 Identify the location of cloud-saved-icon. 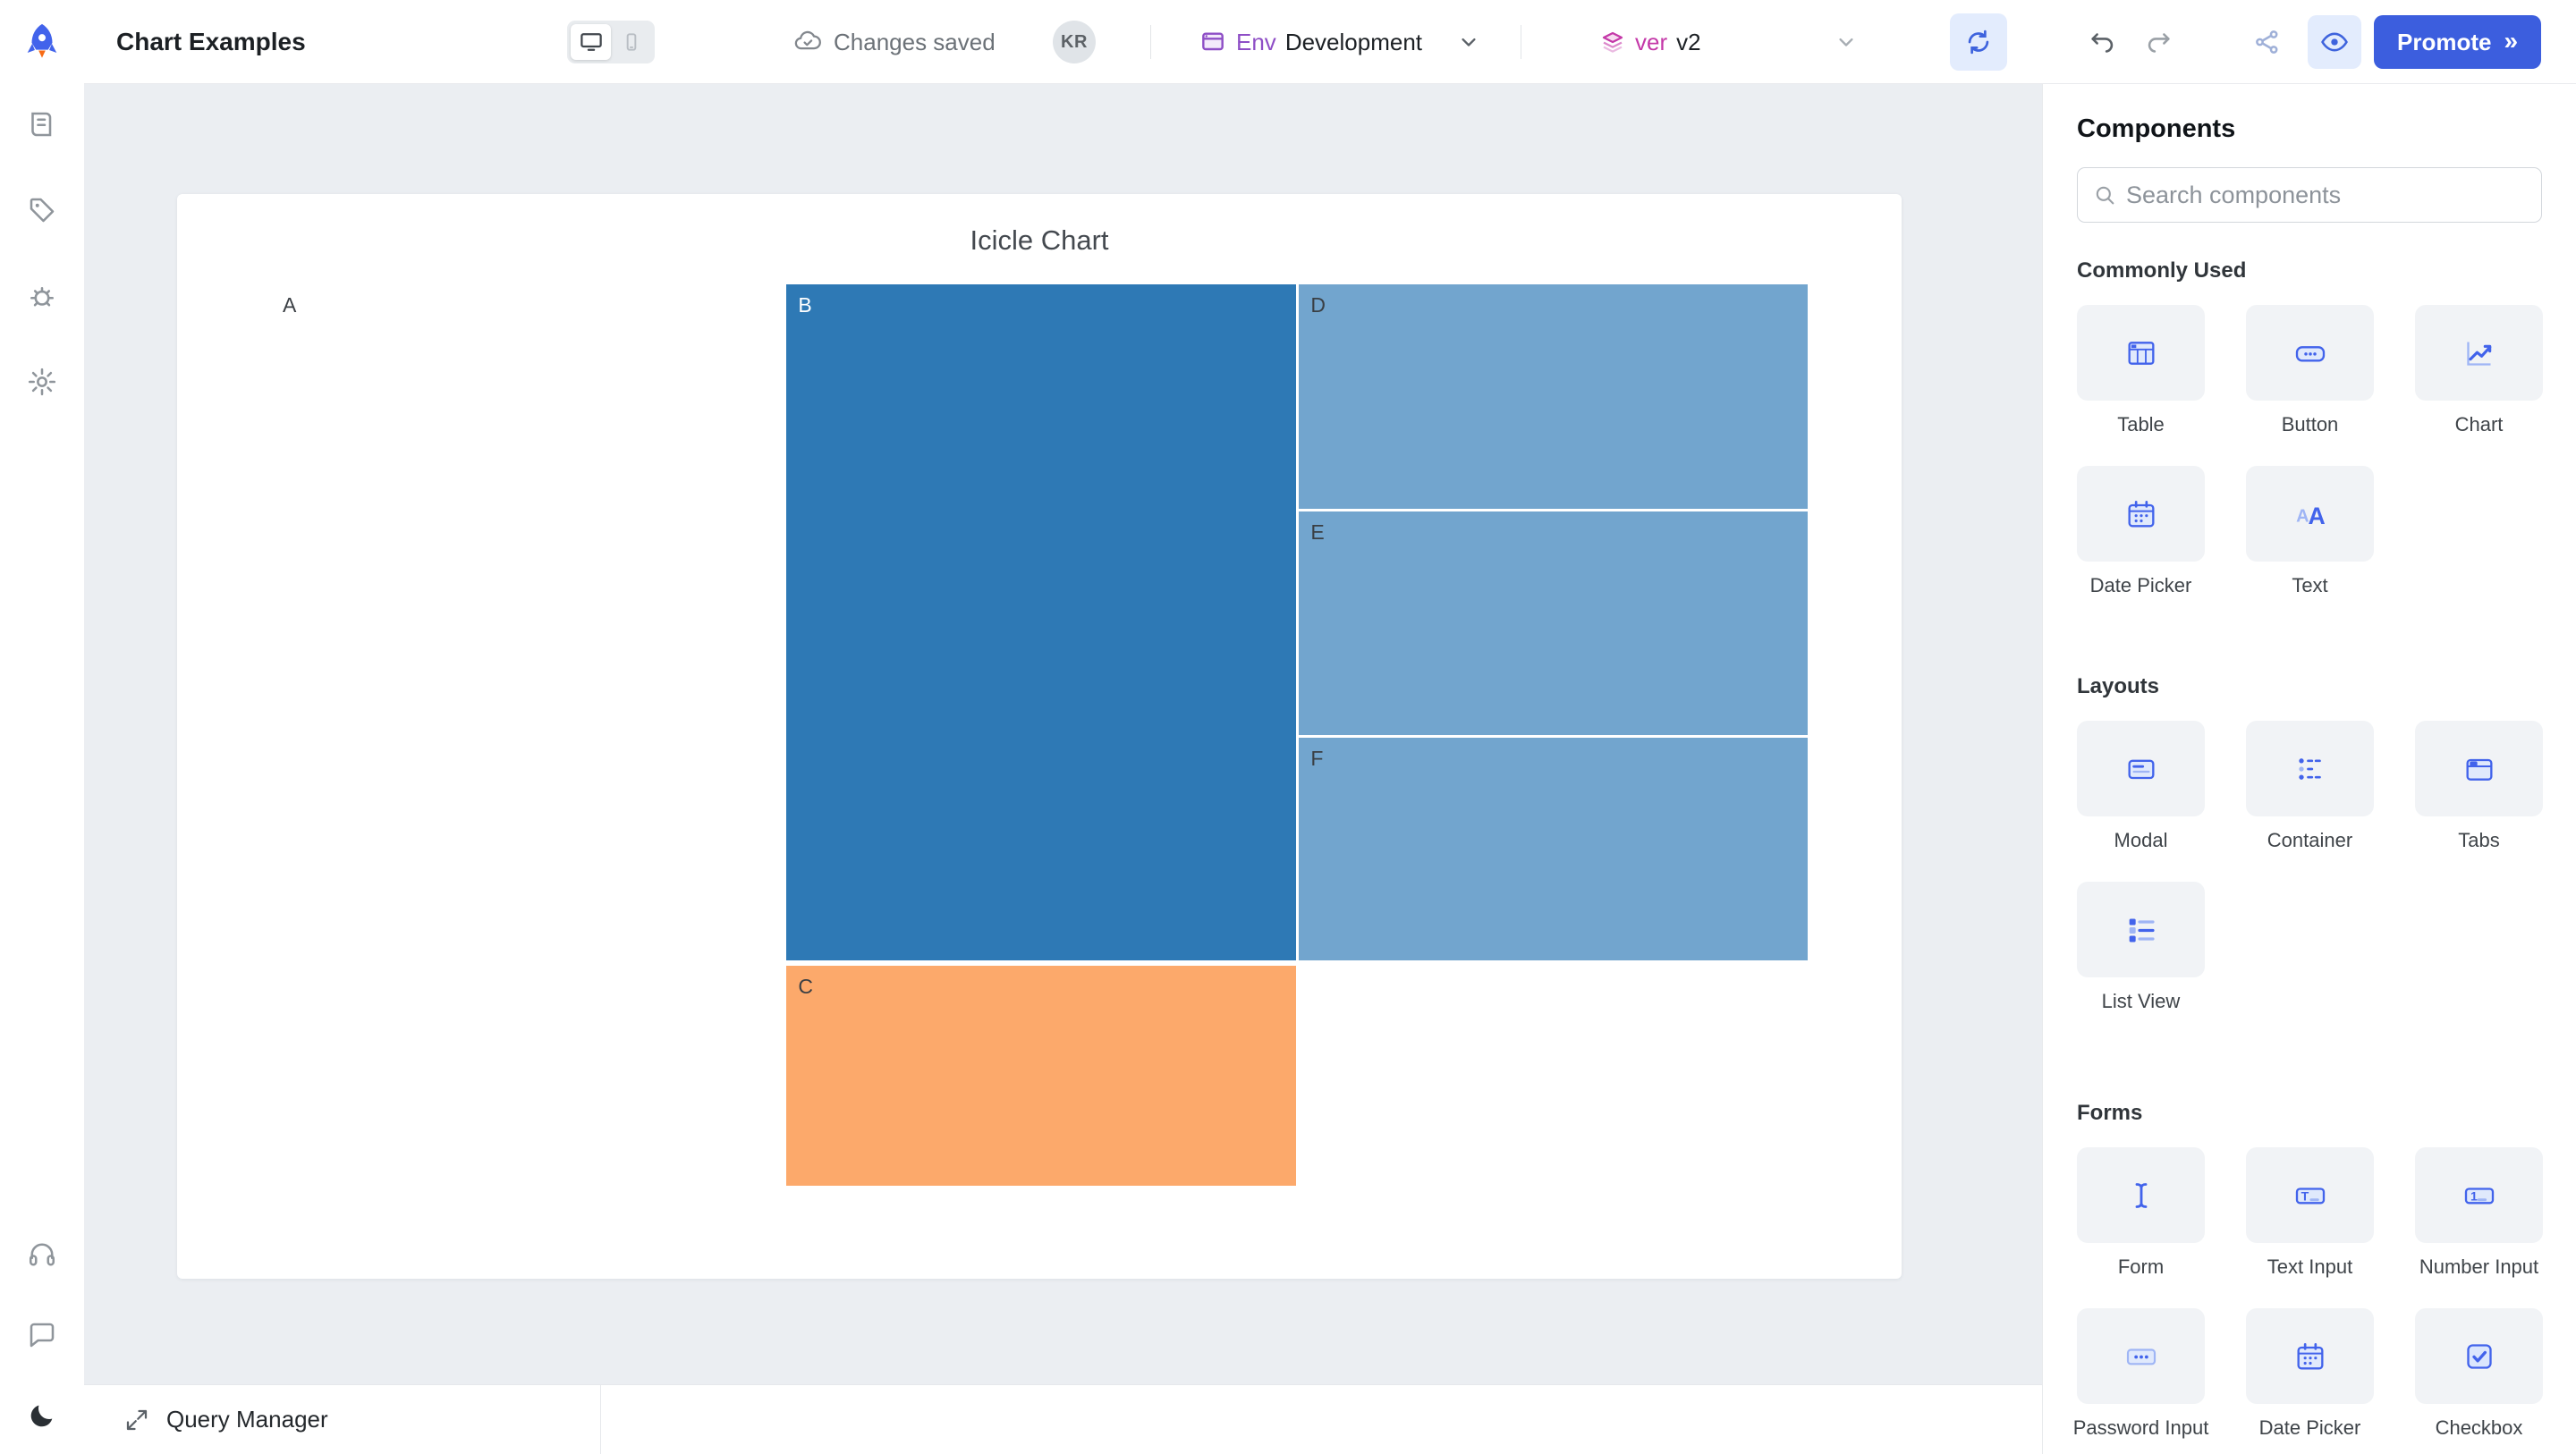
(807, 40).